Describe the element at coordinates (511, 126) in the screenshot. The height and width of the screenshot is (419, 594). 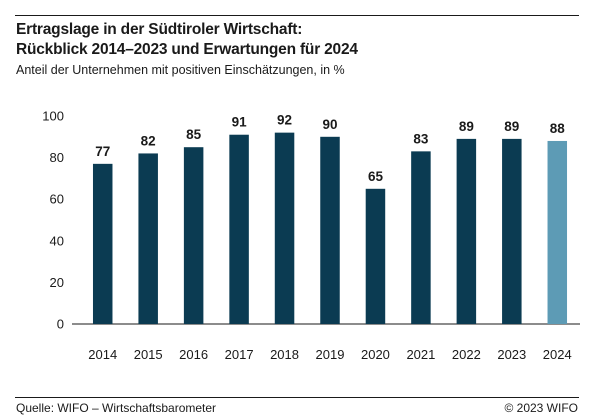
I see `data-label-2023: 89` at that location.